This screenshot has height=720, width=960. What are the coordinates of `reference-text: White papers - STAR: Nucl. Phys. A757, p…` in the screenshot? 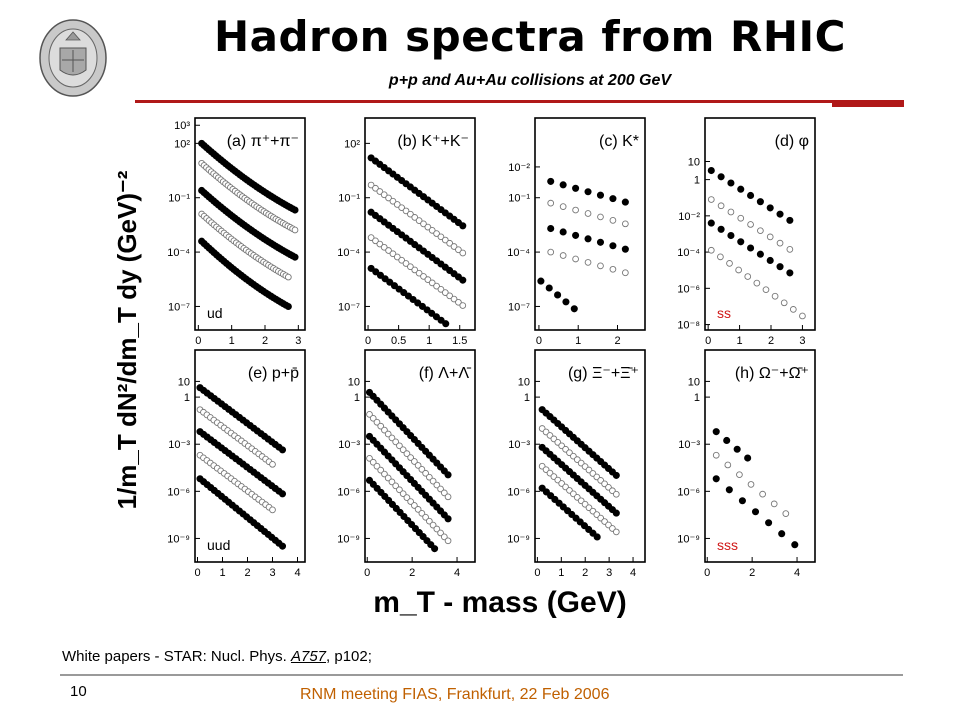 It's located at (217, 656).